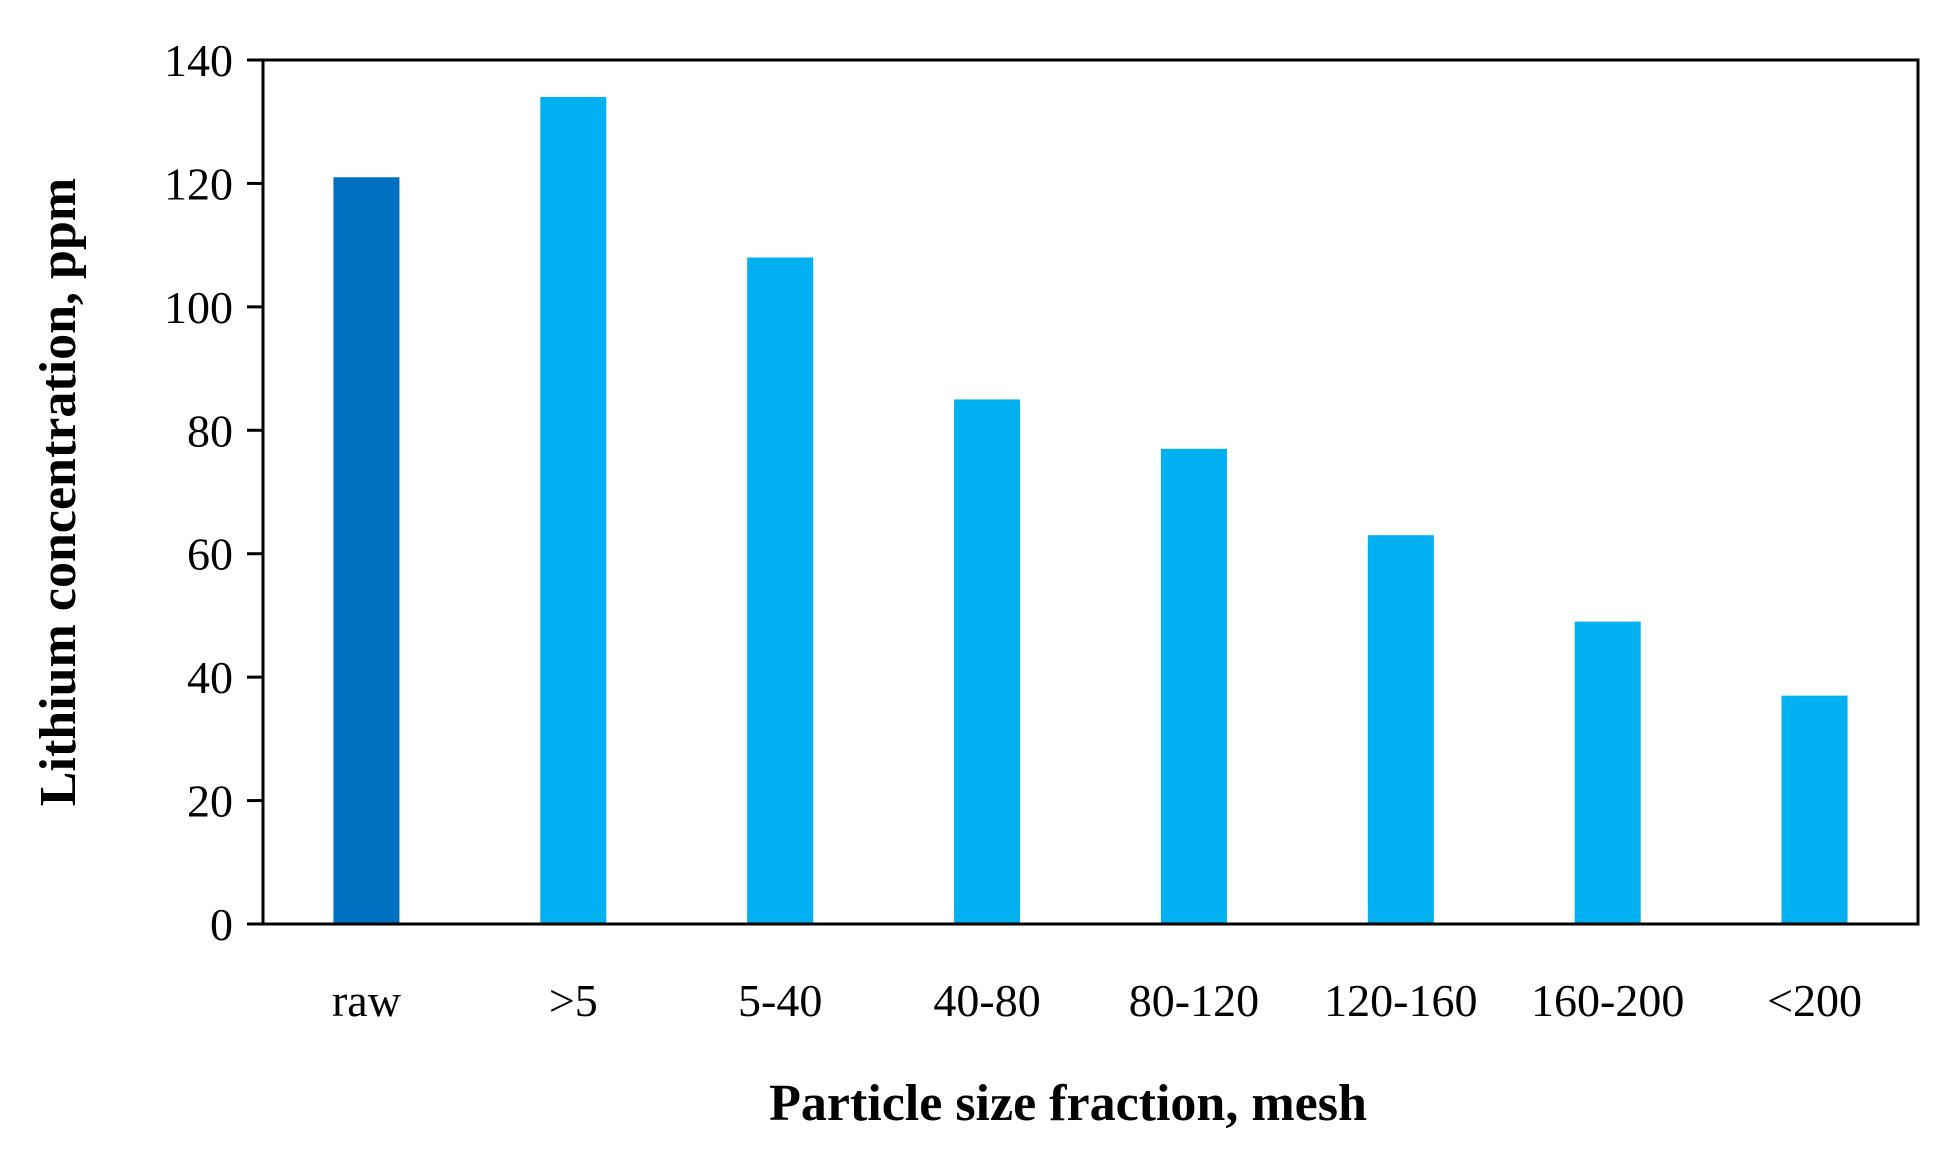 This screenshot has height=1157, width=1942. Describe the element at coordinates (213, 492) in the screenshot. I see `y-axis-ticks: 0 20 40 60 80 100 120 140` at that location.